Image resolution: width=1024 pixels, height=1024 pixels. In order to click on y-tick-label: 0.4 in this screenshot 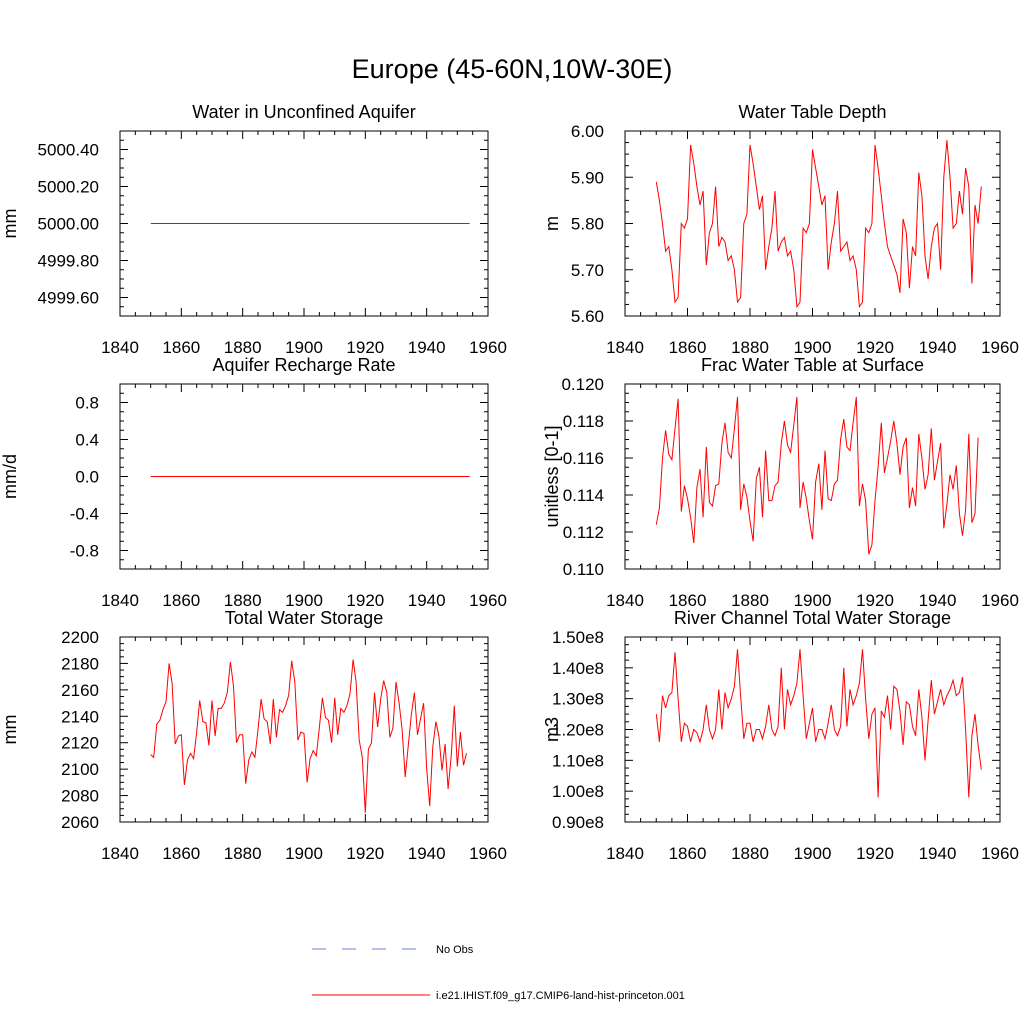, I will do `click(87, 440)`.